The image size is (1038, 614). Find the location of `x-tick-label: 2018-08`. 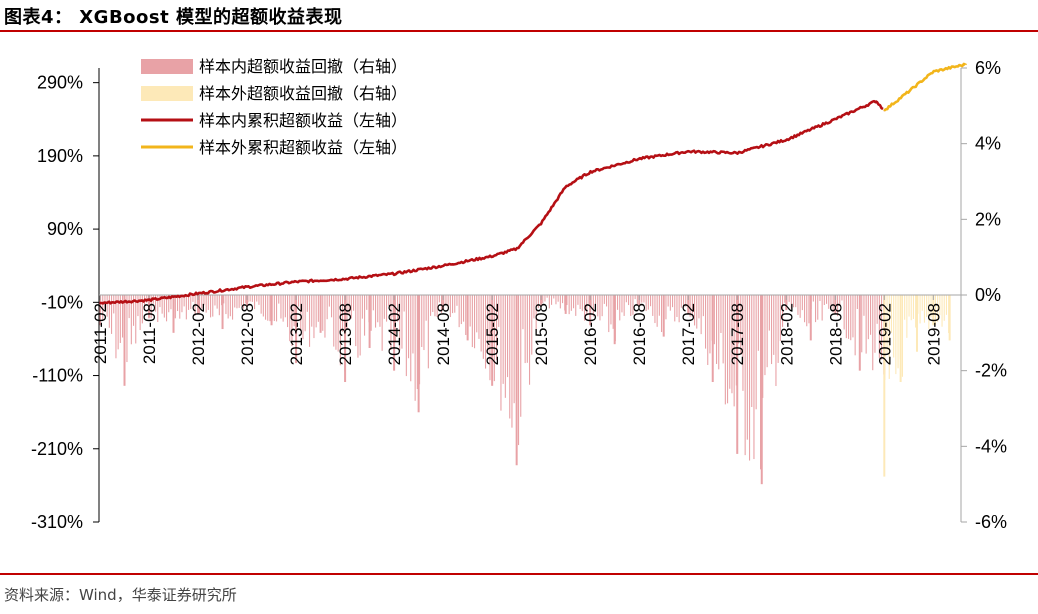

x-tick-label: 2018-08 is located at coordinates (835, 334).